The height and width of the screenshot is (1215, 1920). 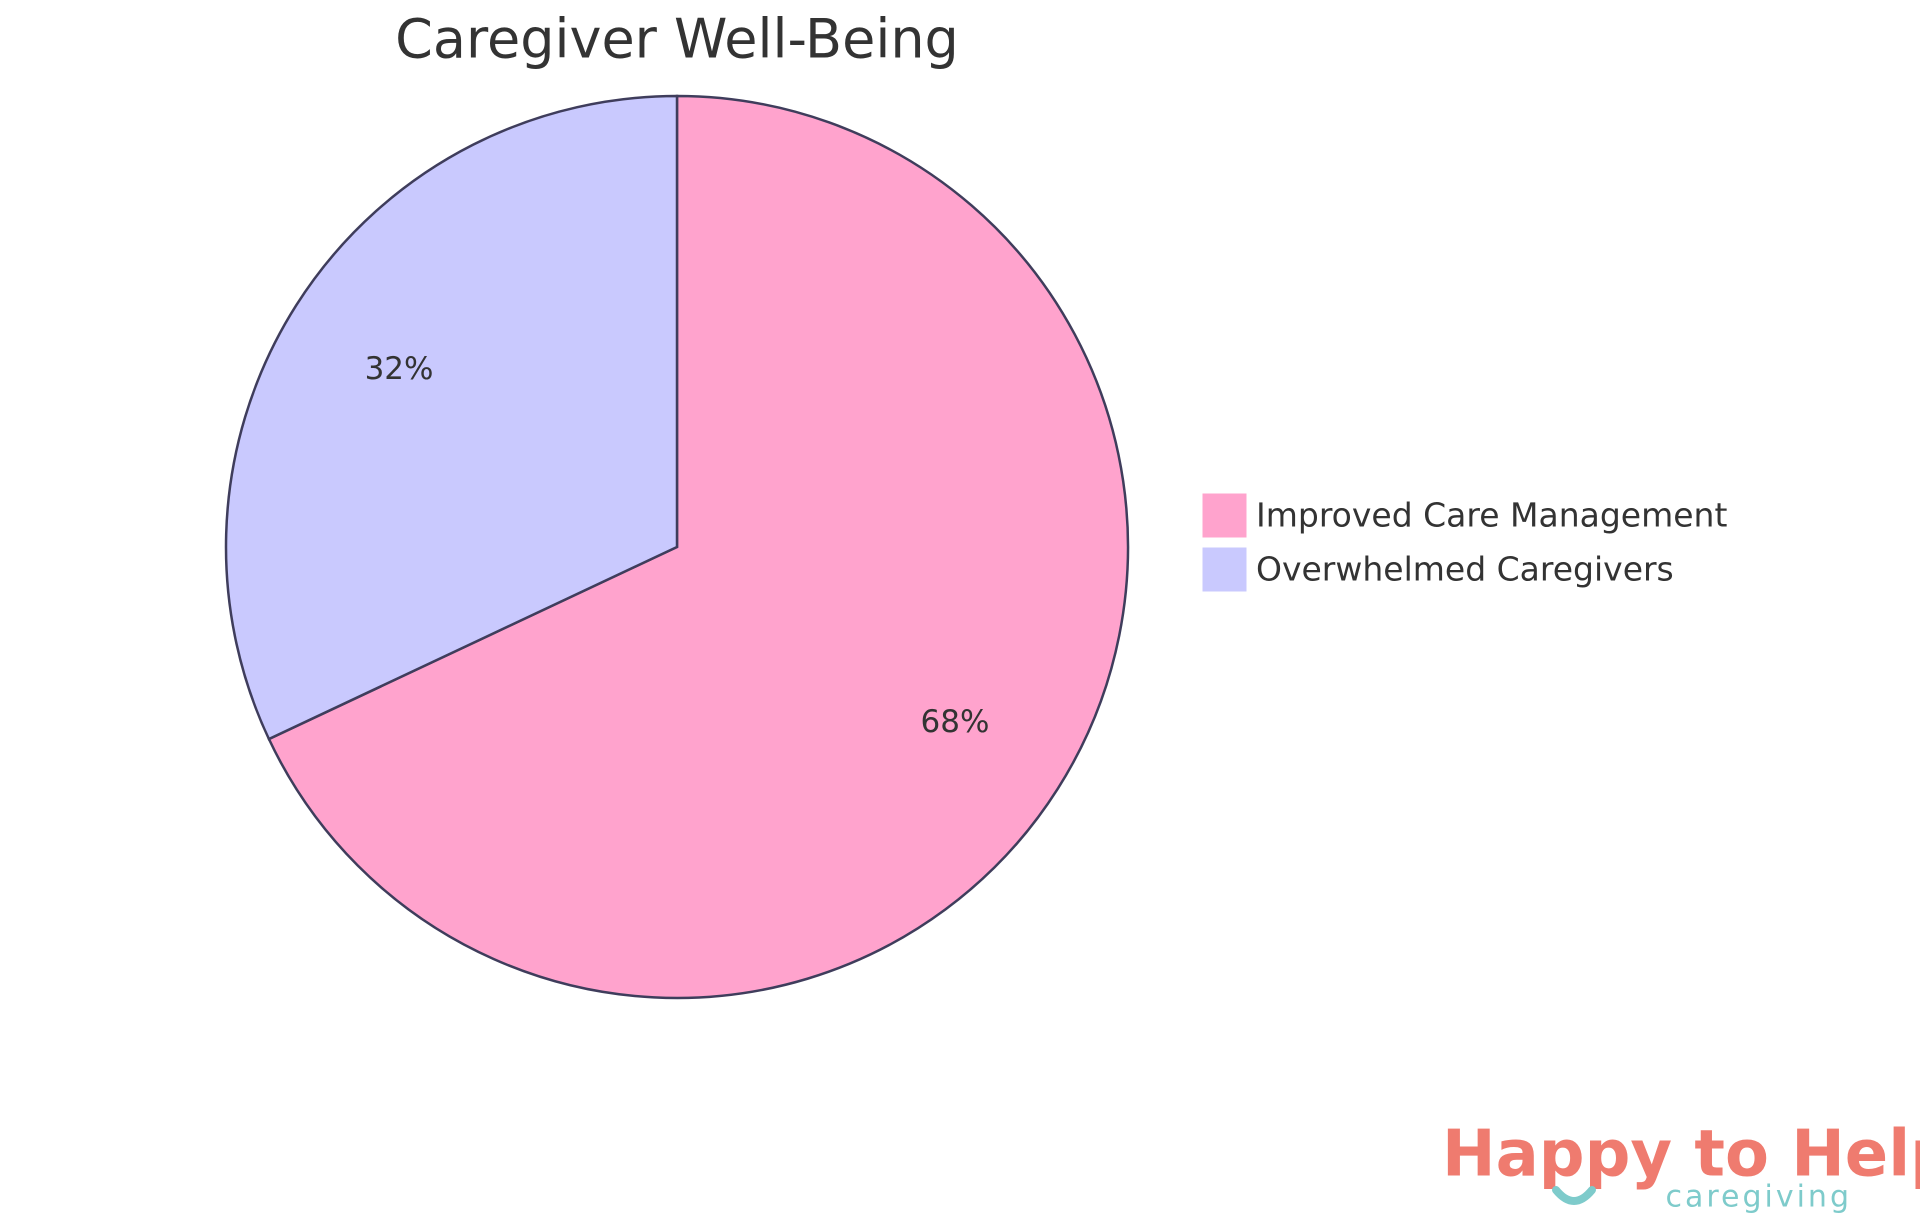 I want to click on logo: Happy to Help caregiving, so click(x=1681, y=1166).